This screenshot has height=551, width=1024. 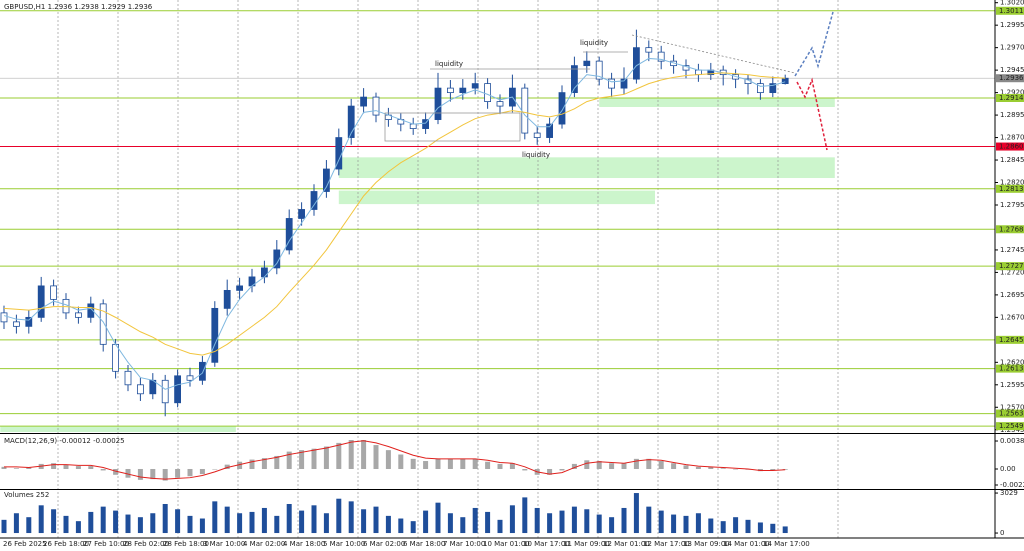 What do you see at coordinates (1012, 25) in the screenshot?
I see `y-tick-label: 1.2995` at bounding box center [1012, 25].